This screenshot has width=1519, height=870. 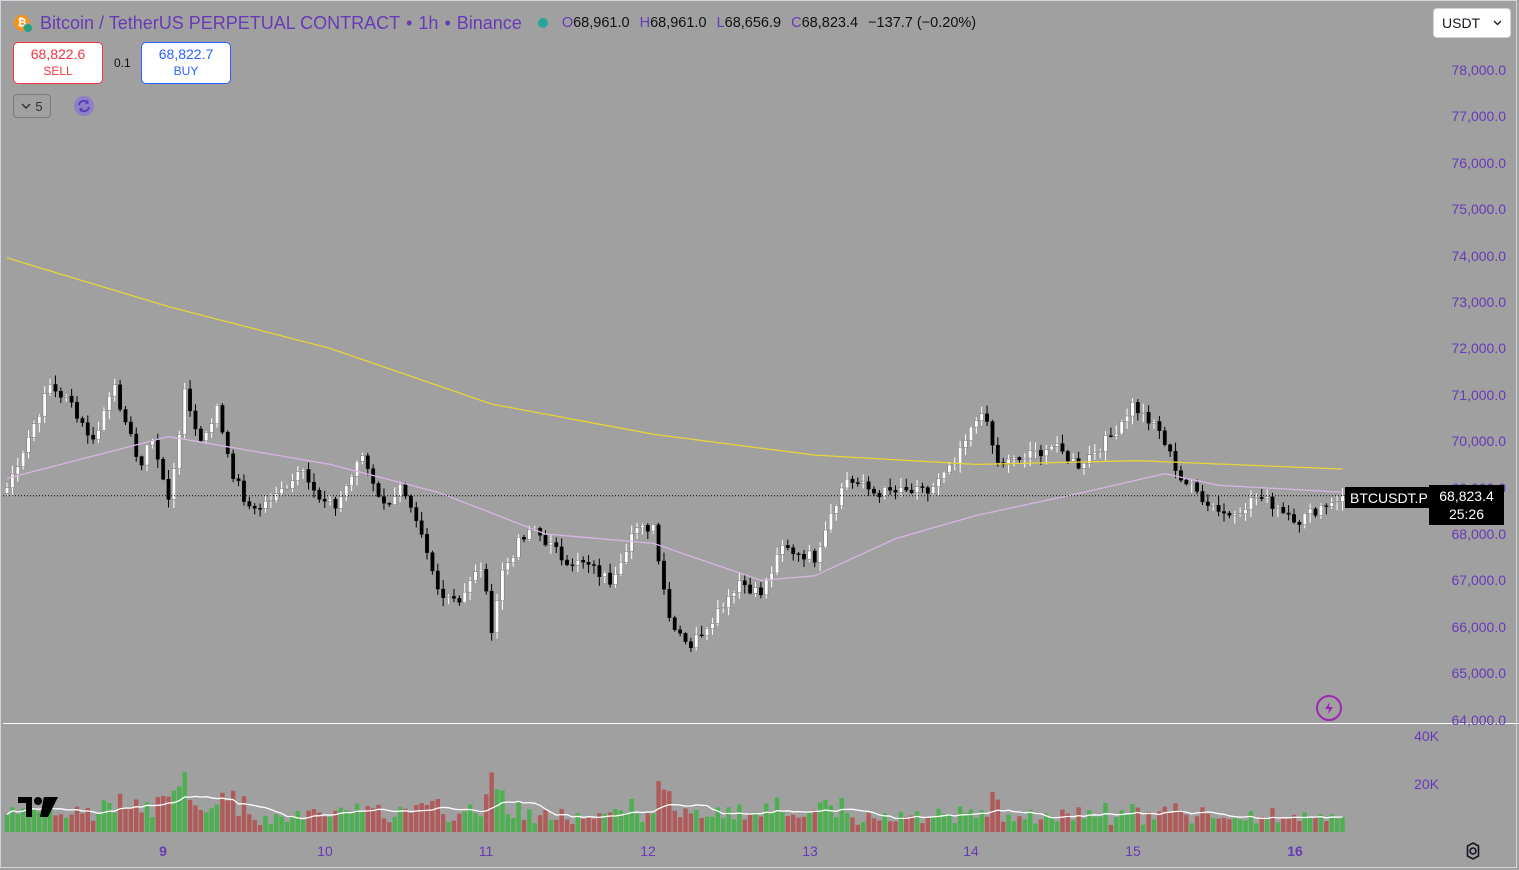 What do you see at coordinates (1479, 394) in the screenshot?
I see `price-tick-label: 71,000.0` at bounding box center [1479, 394].